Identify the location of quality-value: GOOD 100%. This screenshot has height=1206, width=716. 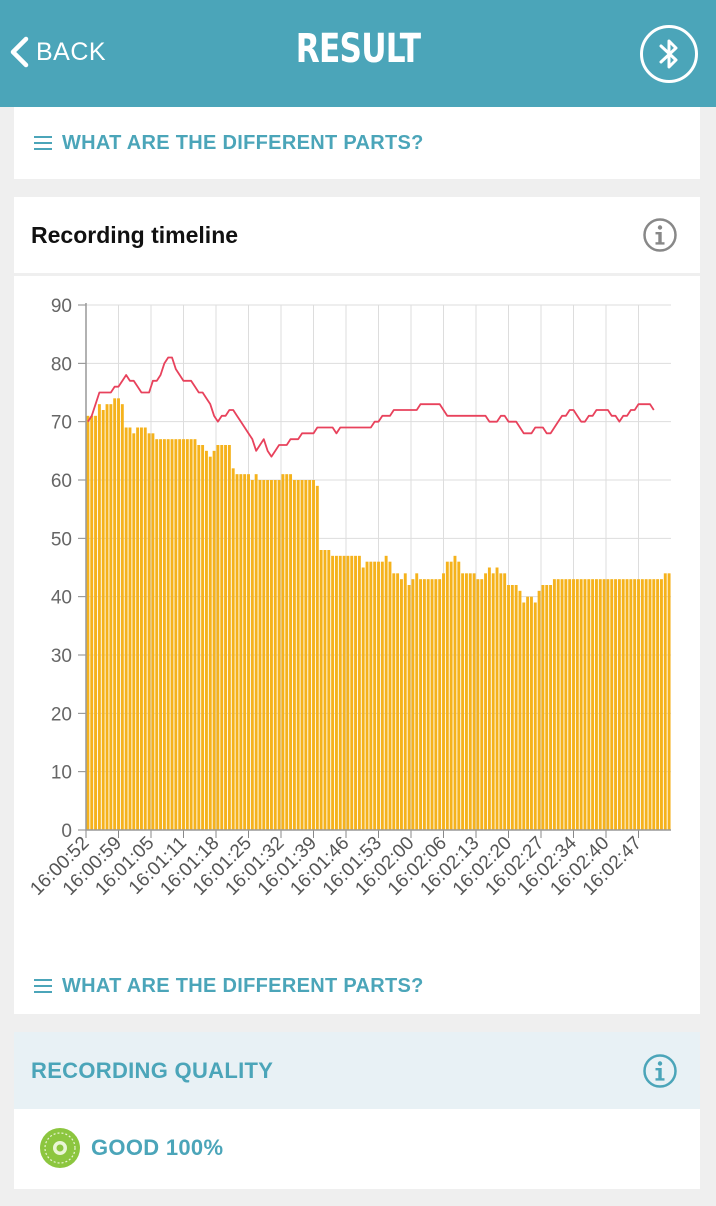
(157, 1147).